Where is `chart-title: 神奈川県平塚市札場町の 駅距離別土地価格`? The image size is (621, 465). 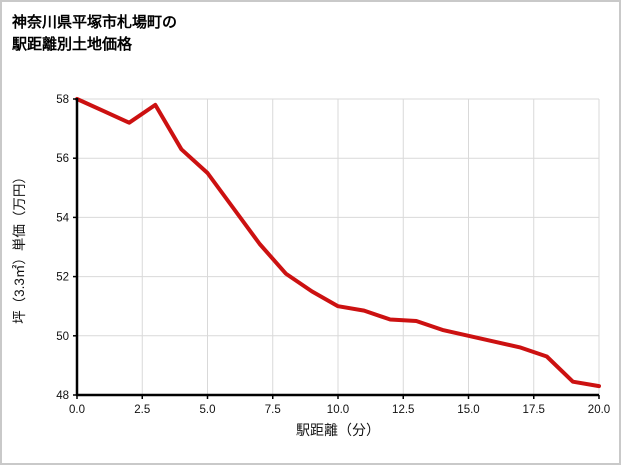
chart-title: 神奈川県平塚市札場町の 駅距離別土地価格 is located at coordinates (94, 34).